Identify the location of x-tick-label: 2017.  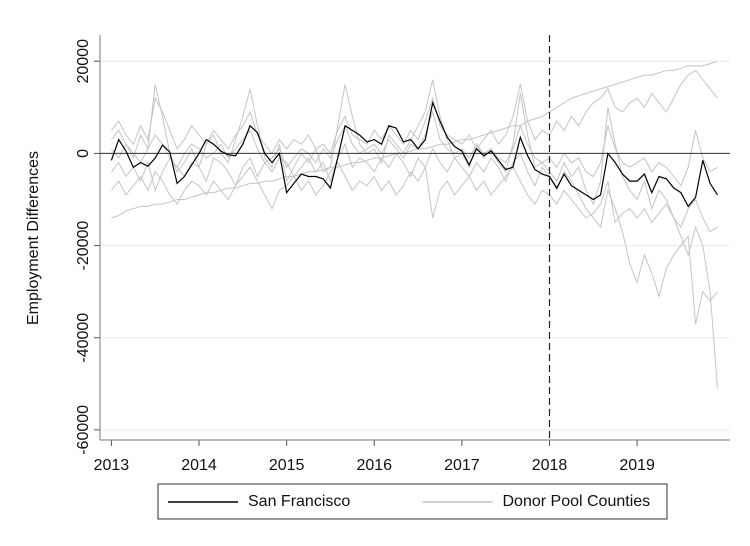
(462, 465).